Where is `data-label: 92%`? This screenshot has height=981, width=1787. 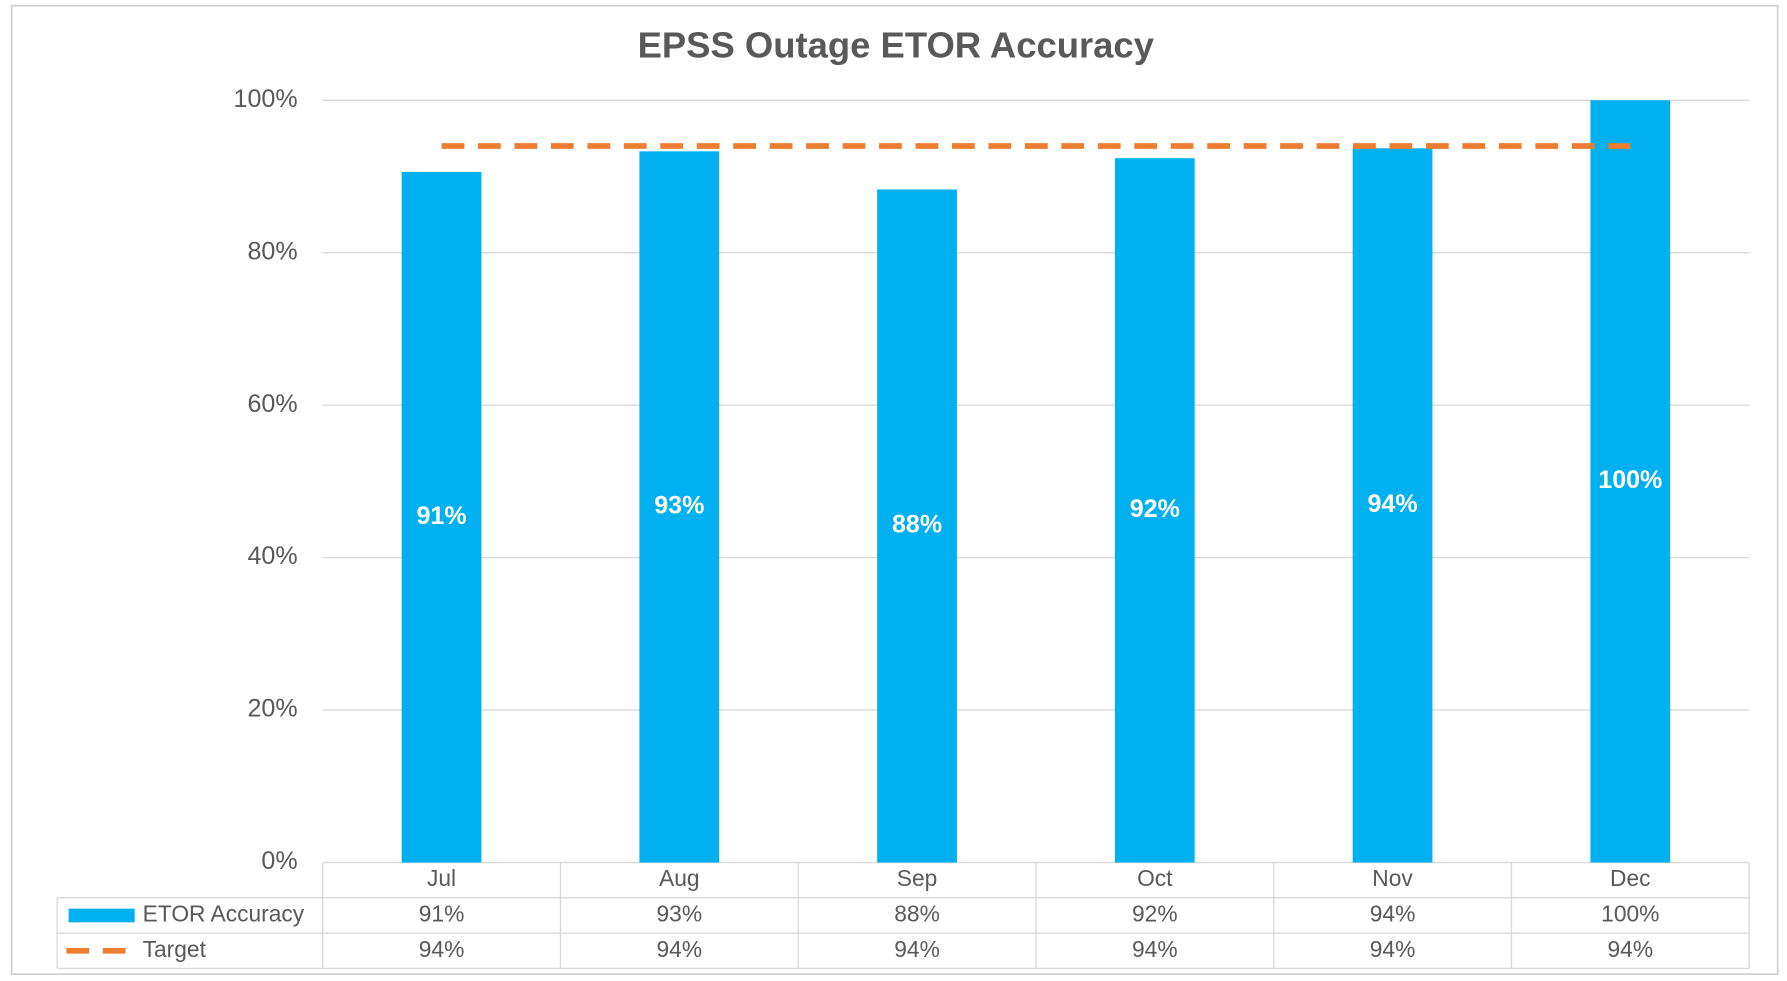 data-label: 92% is located at coordinates (1155, 509).